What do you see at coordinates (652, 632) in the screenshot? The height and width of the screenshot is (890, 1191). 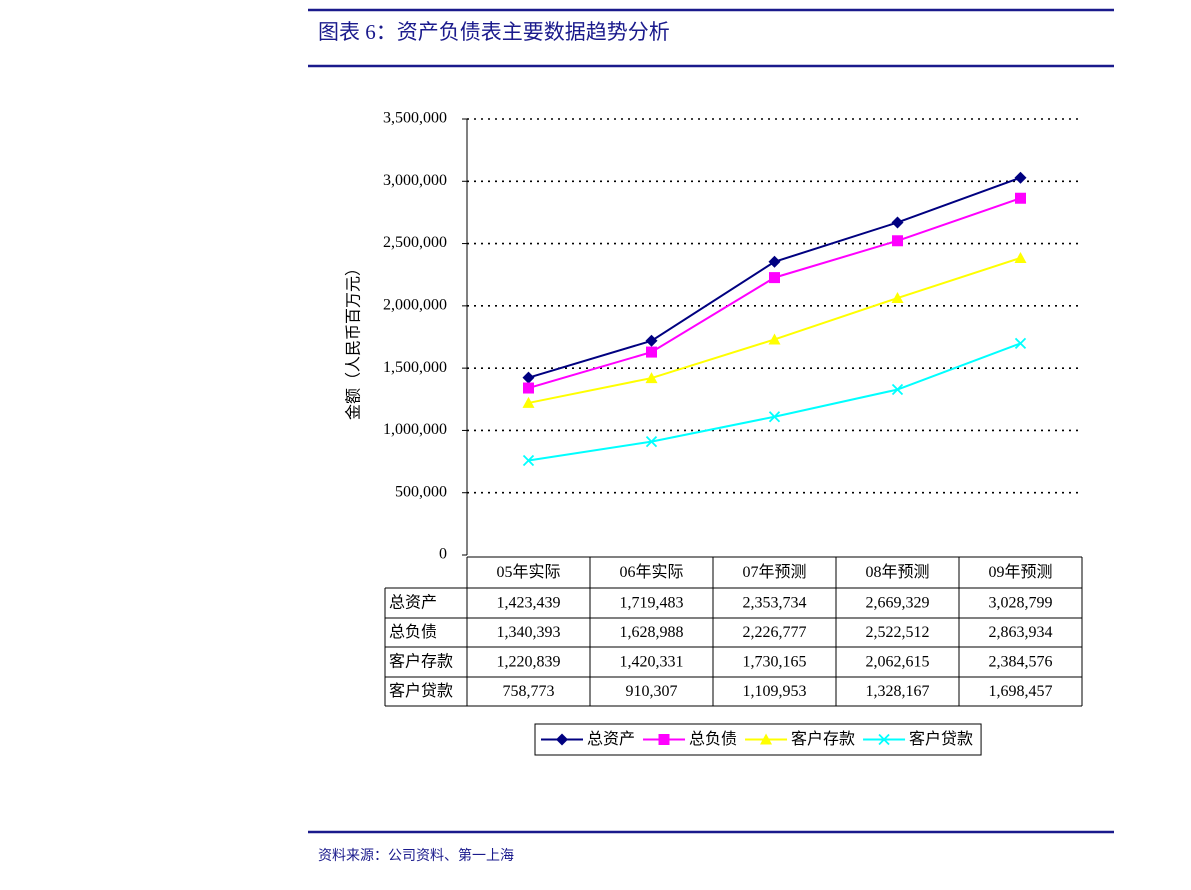 I see `table-cell: 1,628,988` at bounding box center [652, 632].